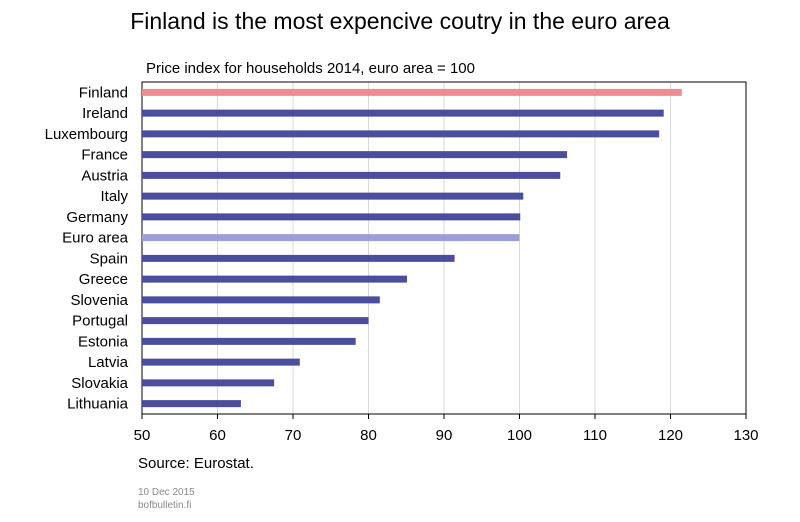  What do you see at coordinates (412, 92) in the screenshot?
I see `bar-finland` at bounding box center [412, 92].